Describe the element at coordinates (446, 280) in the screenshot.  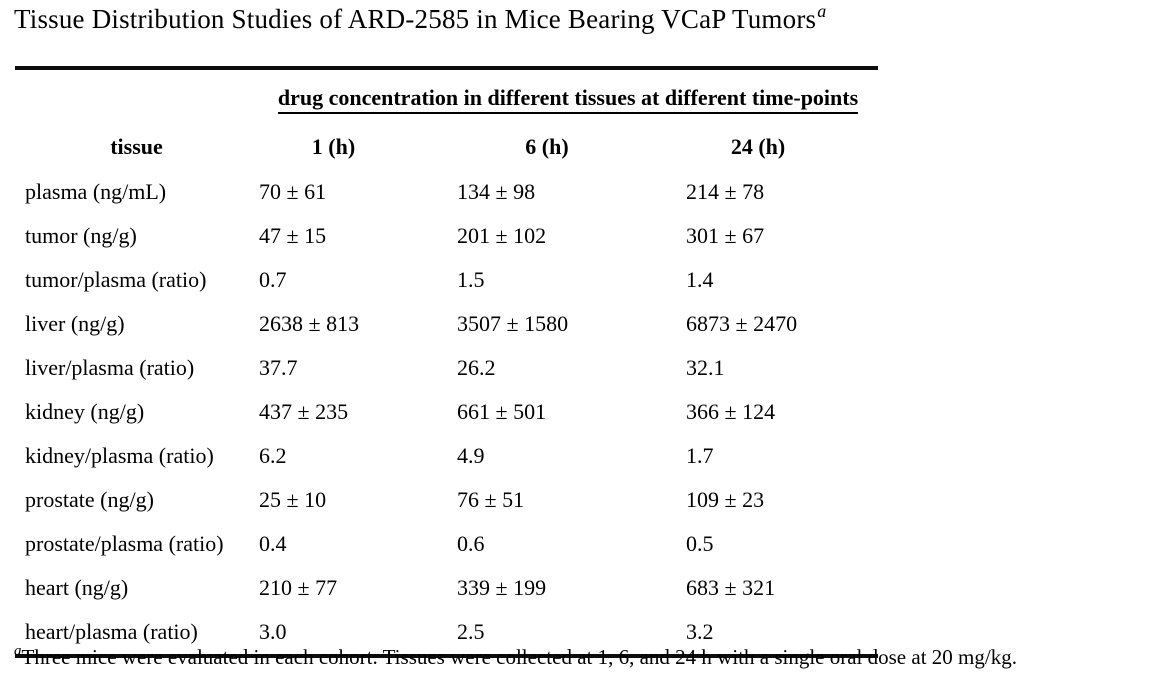
I see `table-row-tumor-plasma-ratio: tumor/plasma (ratio) 0.7 1.5 1.4` at that location.